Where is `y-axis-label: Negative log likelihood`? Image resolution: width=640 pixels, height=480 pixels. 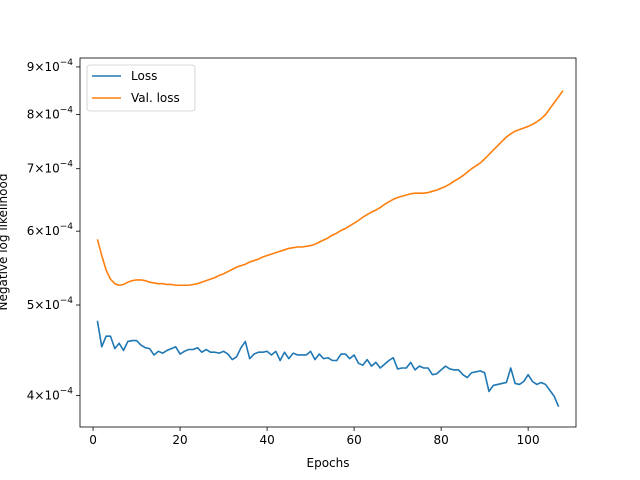
y-axis-label: Negative log likelihood is located at coordinates (5, 242).